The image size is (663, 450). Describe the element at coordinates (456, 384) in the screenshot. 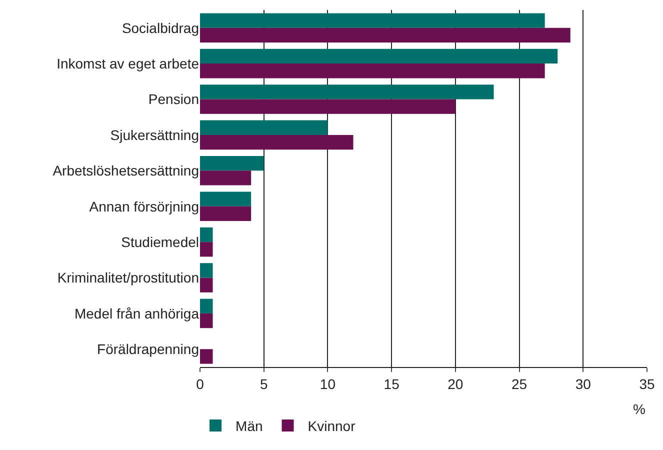

I see `x-tick-label: 20` at that location.